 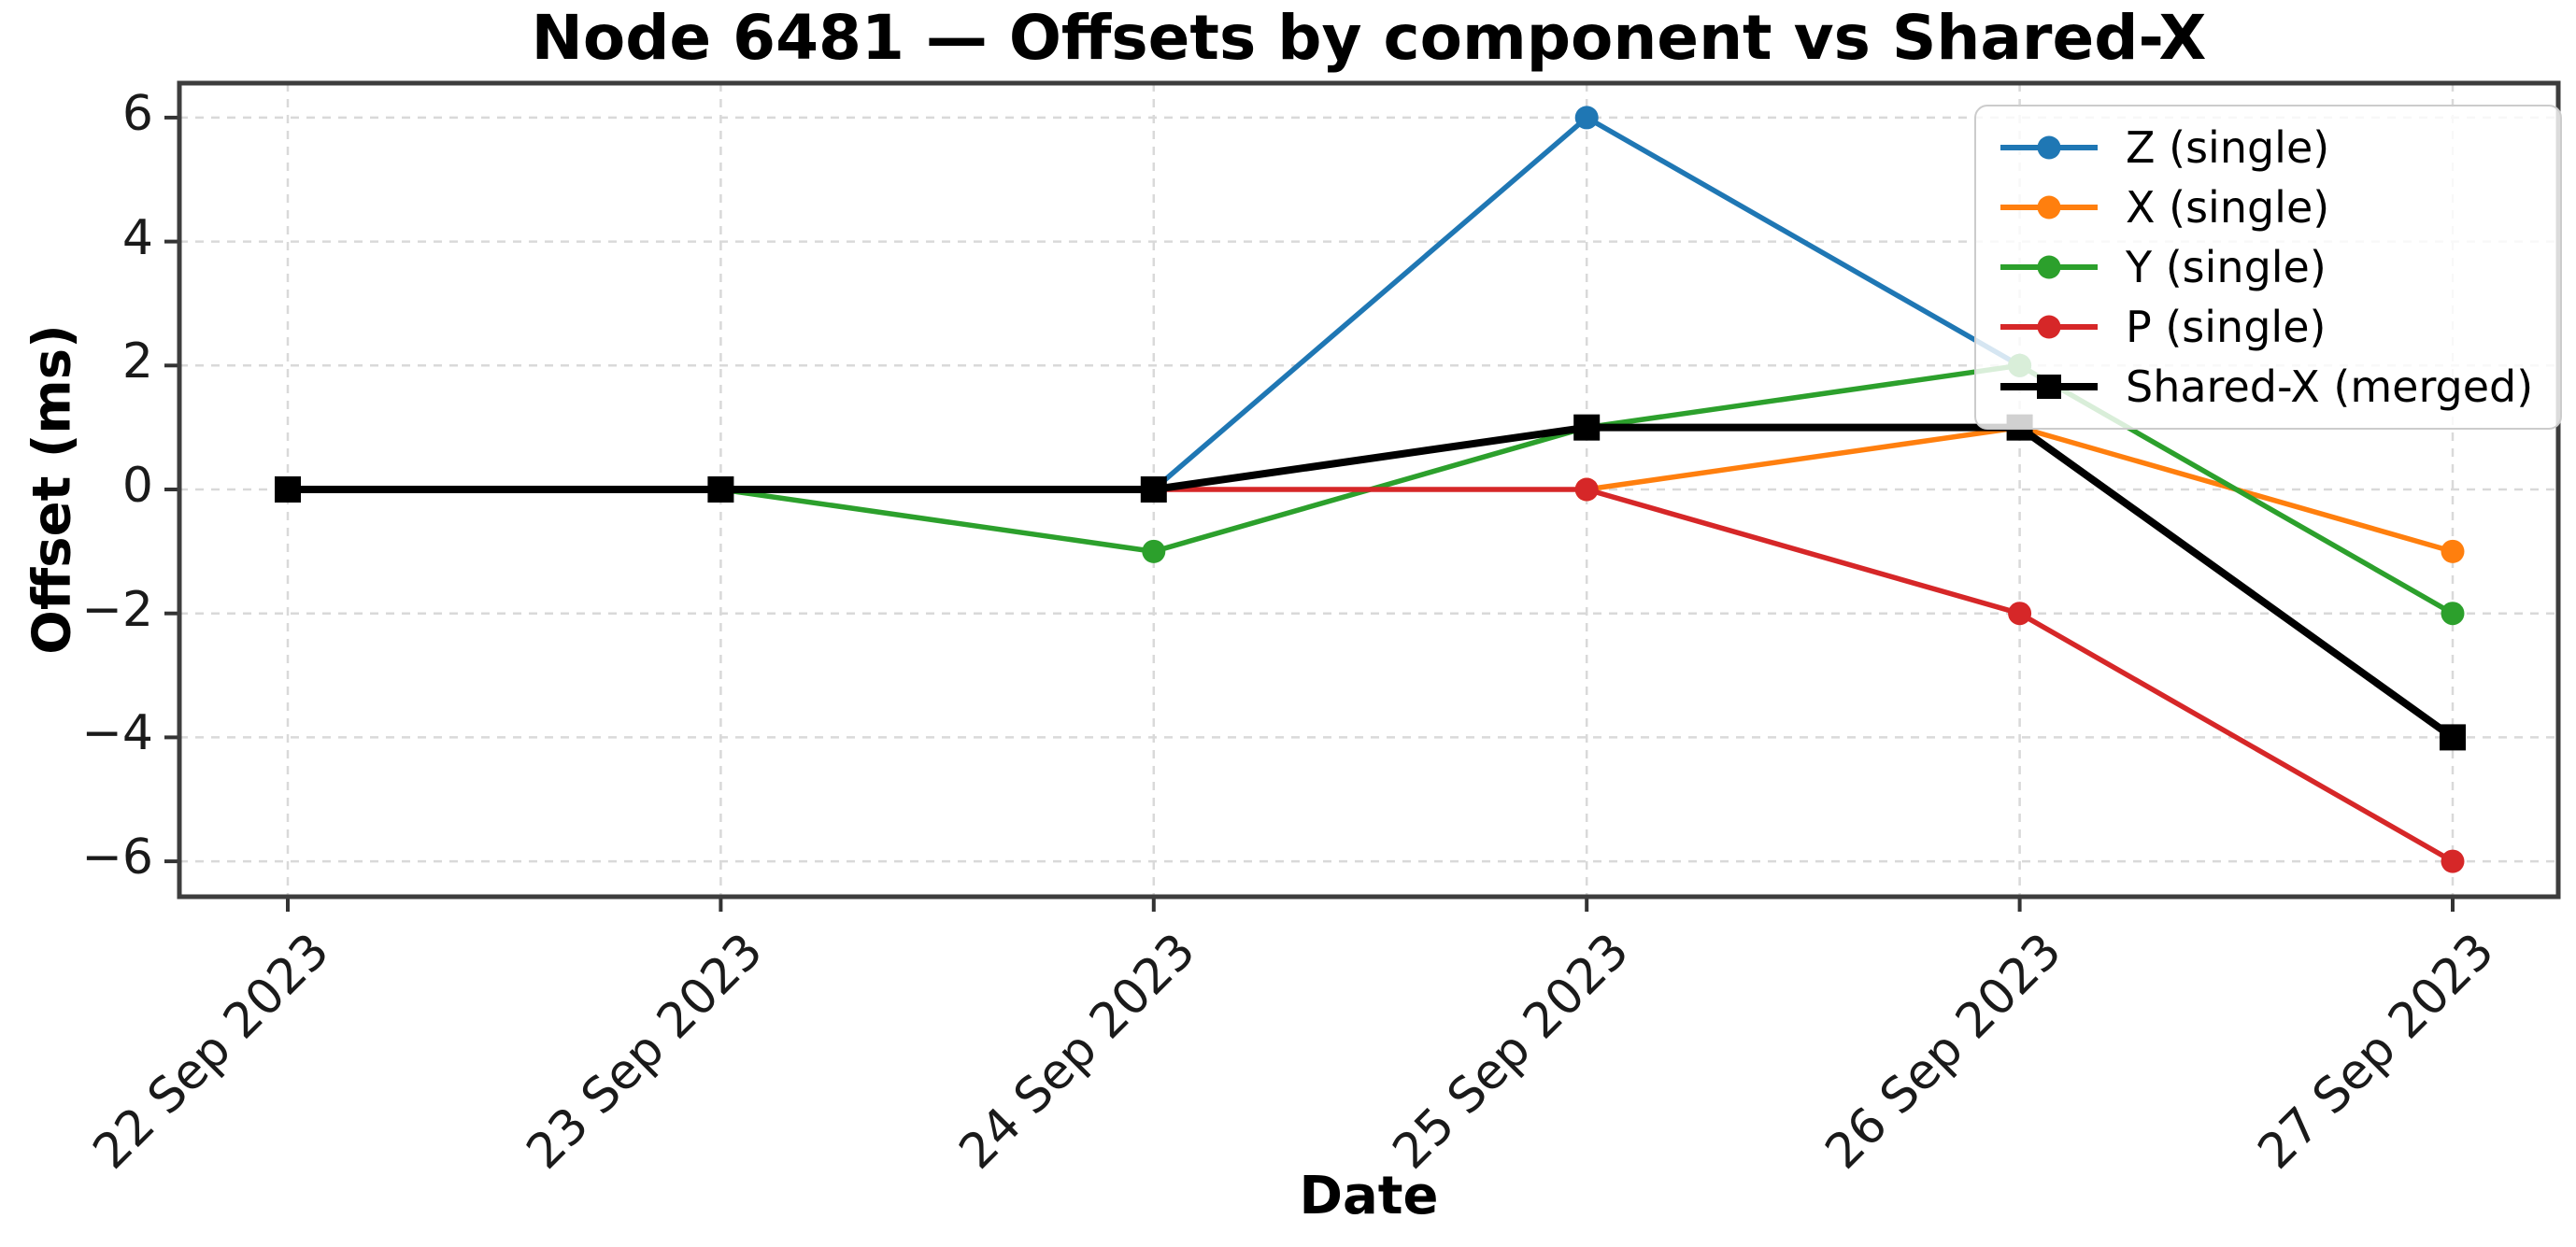 I want to click on y-tick-label: 4, so click(x=137, y=238).